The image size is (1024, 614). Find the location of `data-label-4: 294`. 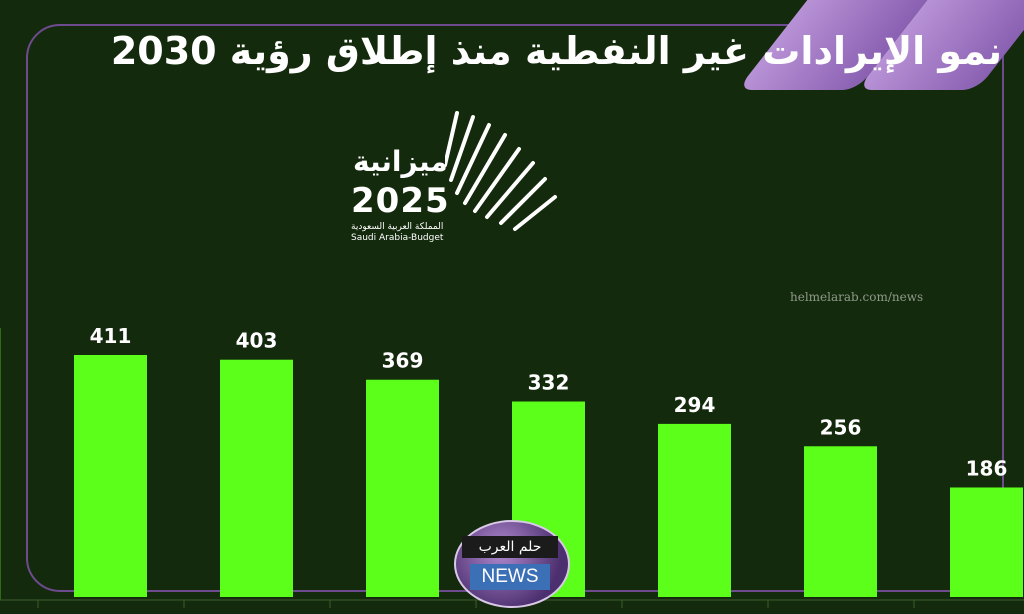

data-label-4: 294 is located at coordinates (695, 405).